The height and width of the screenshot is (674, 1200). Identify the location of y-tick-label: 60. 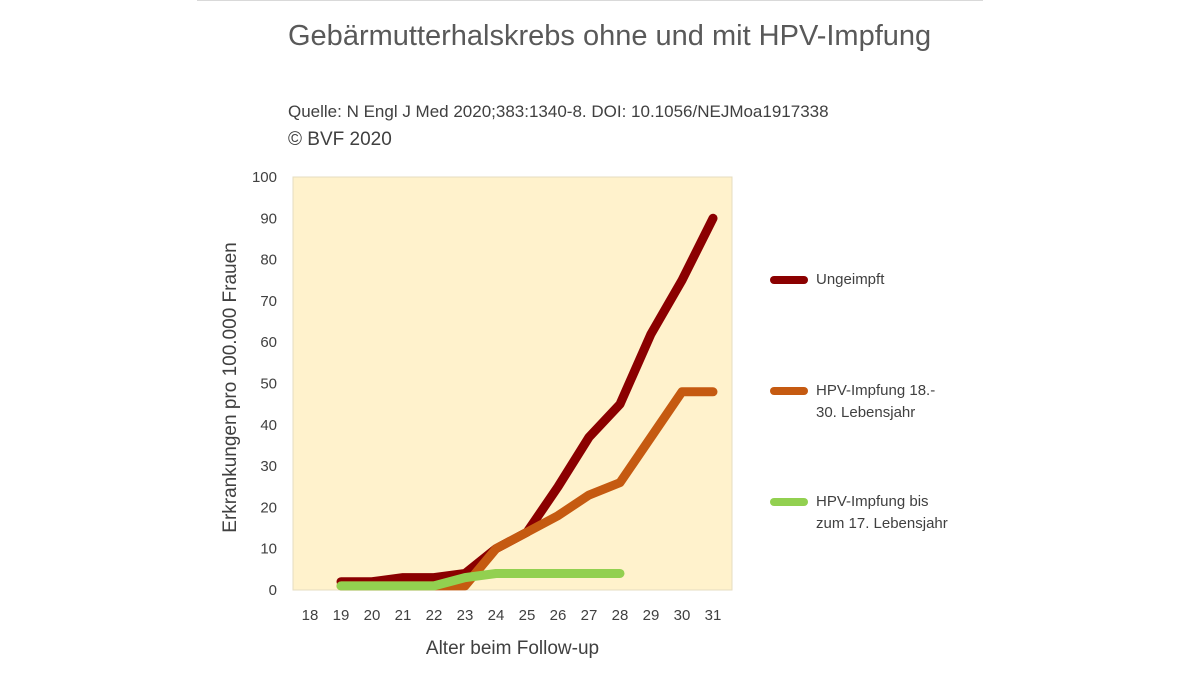
(268, 342).